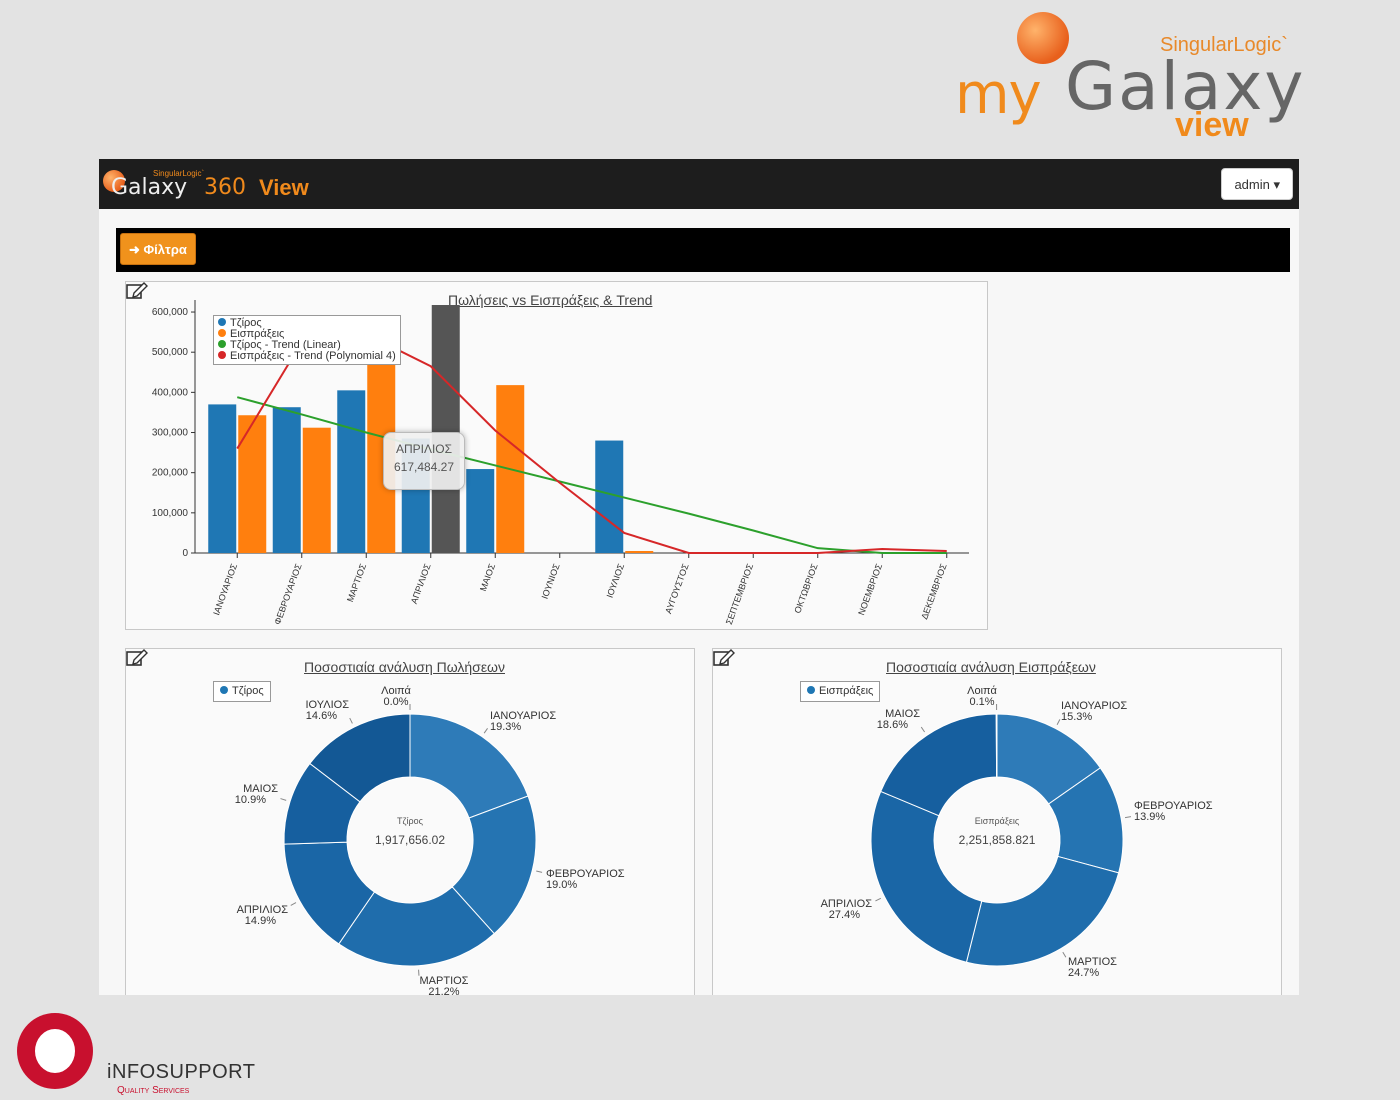 This screenshot has height=1100, width=1400. Describe the element at coordinates (170, 392) in the screenshot. I see `y-tick-label: 400,000` at that location.